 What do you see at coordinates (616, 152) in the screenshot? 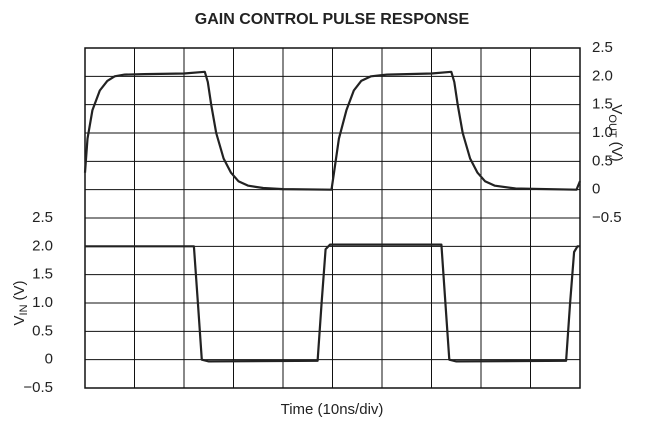
I see `y2-label-unit: (V)` at bounding box center [616, 152].